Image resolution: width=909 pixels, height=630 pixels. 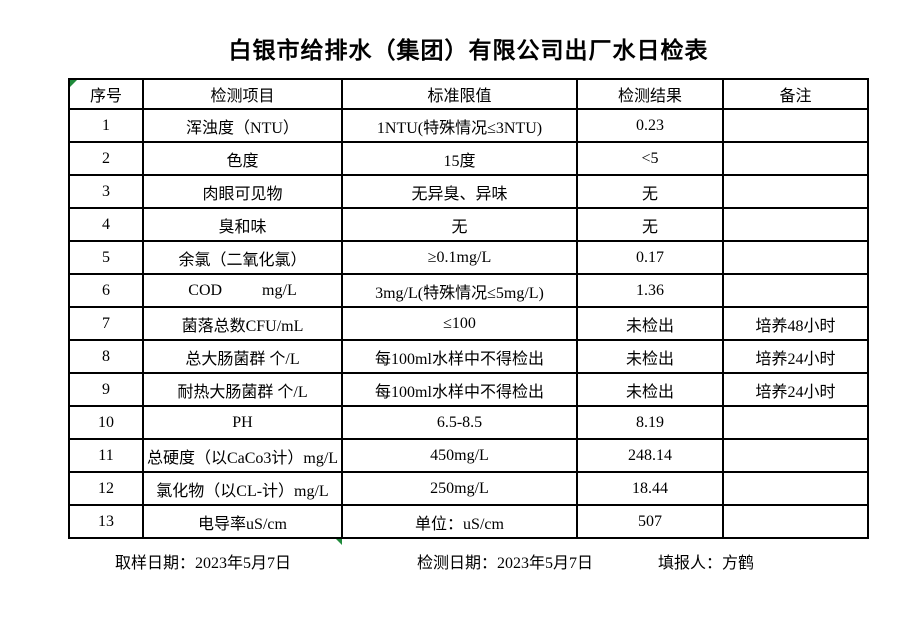 What do you see at coordinates (505, 563) in the screenshot?
I see `test-date-label: 检测日期：2023年5月7日` at bounding box center [505, 563].